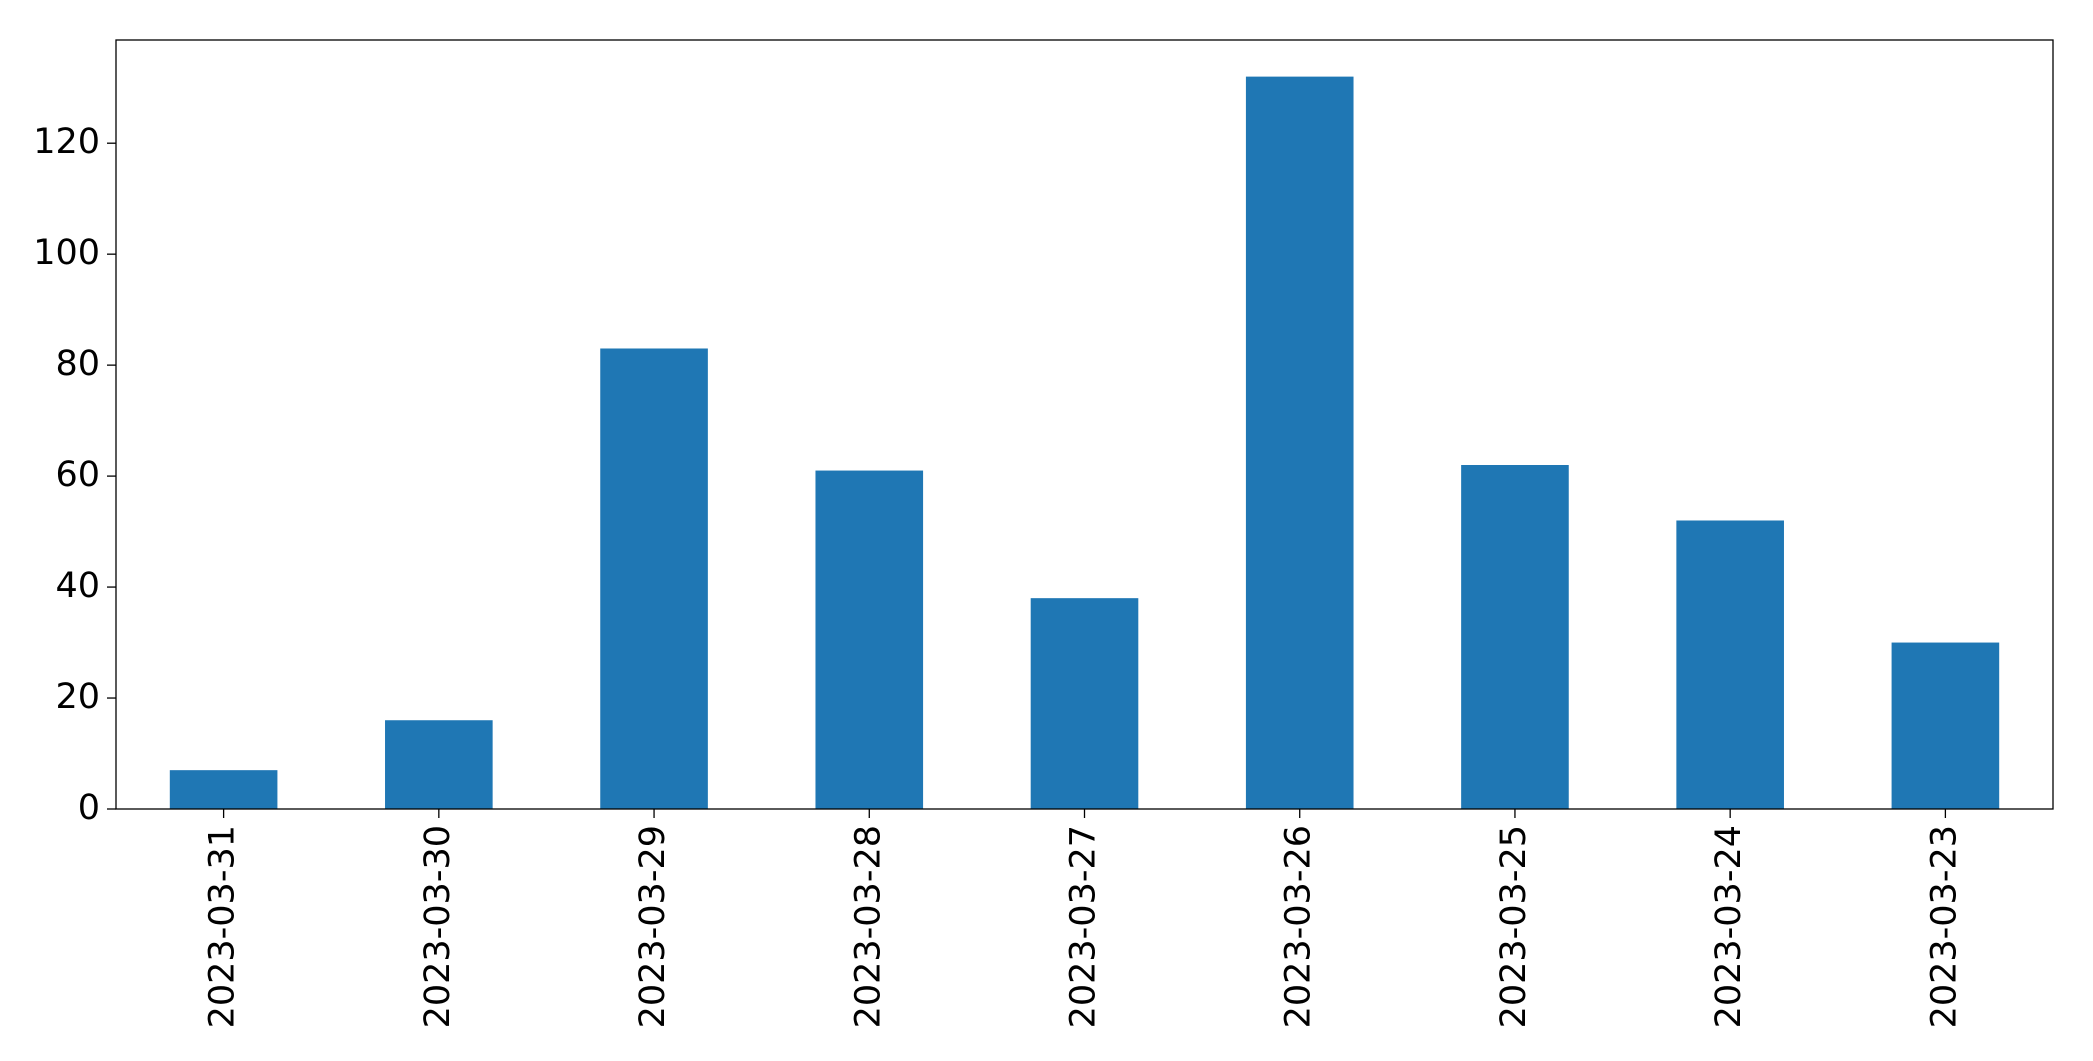 This screenshot has width=2093, height=1061. I want to click on x-tick-label: 2023-03-23, so click(1944, 926).